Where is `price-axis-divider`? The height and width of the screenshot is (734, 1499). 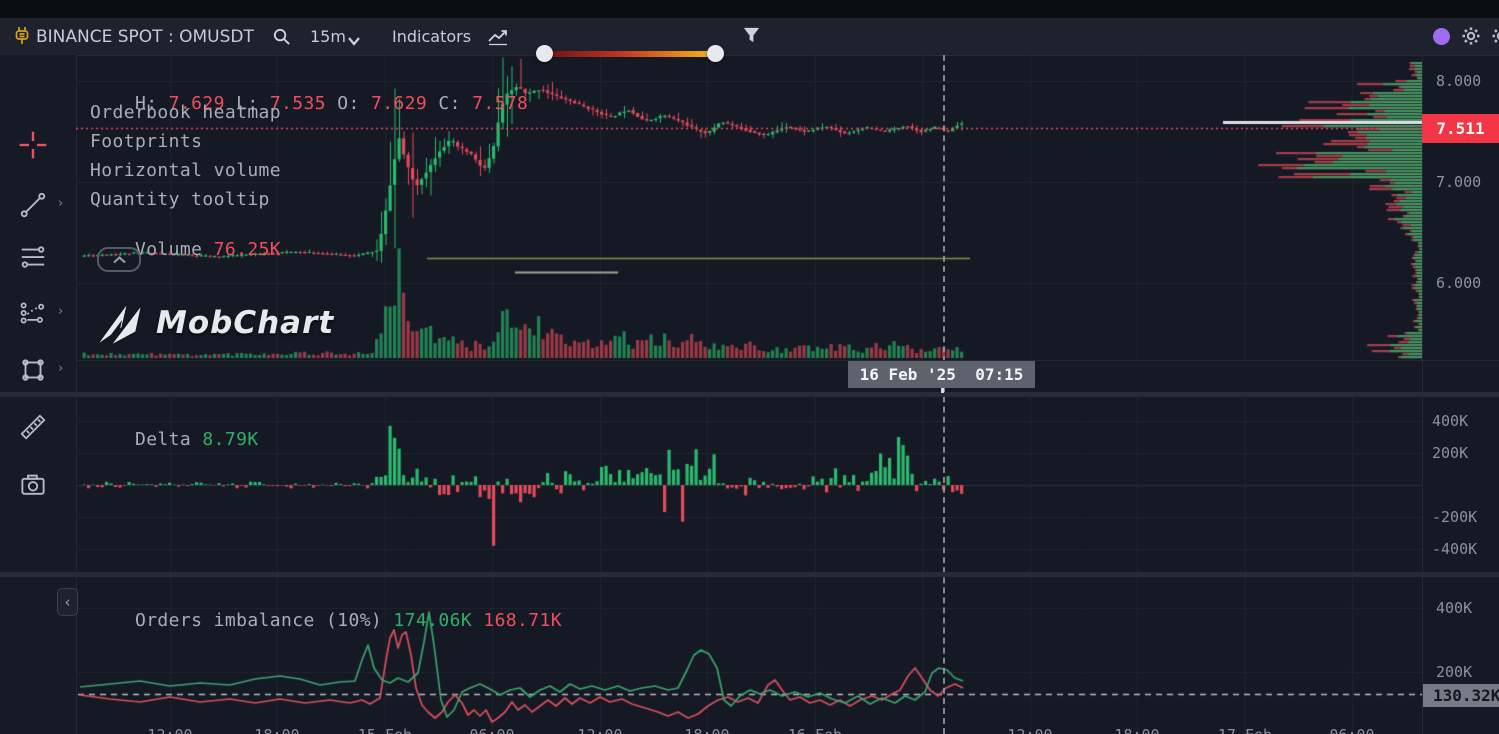
price-axis-divider is located at coordinates (1422, 394).